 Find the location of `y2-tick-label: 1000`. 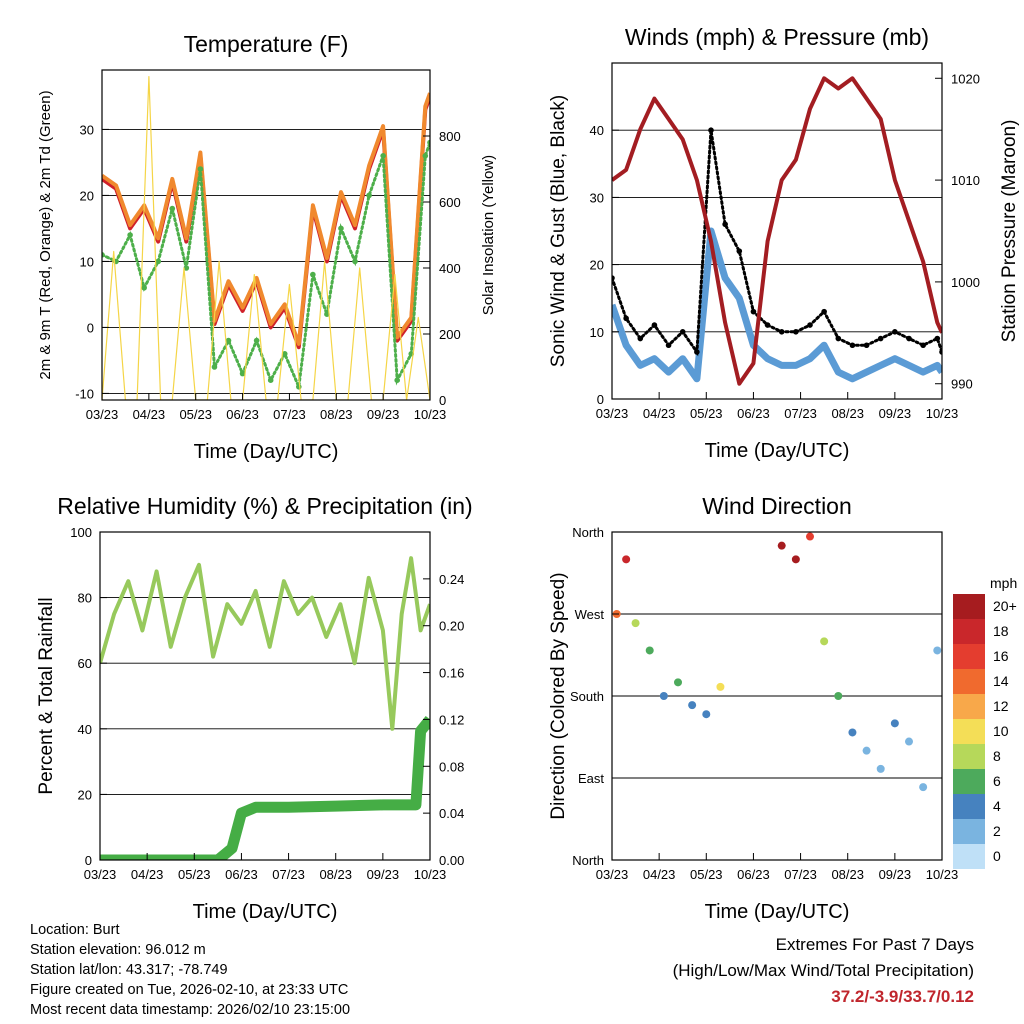

y2-tick-label: 1000 is located at coordinates (965, 282).